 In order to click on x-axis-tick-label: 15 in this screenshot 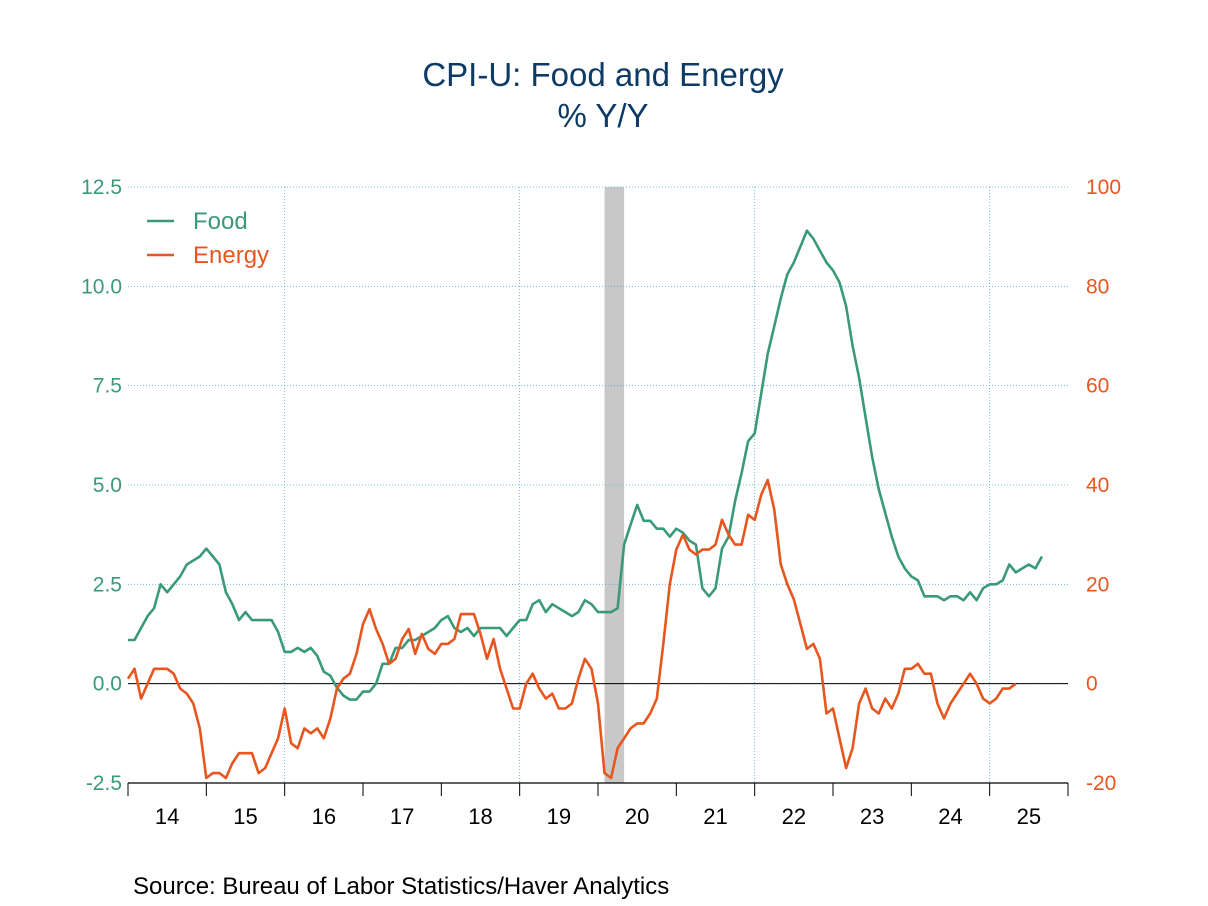, I will do `click(245, 816)`.